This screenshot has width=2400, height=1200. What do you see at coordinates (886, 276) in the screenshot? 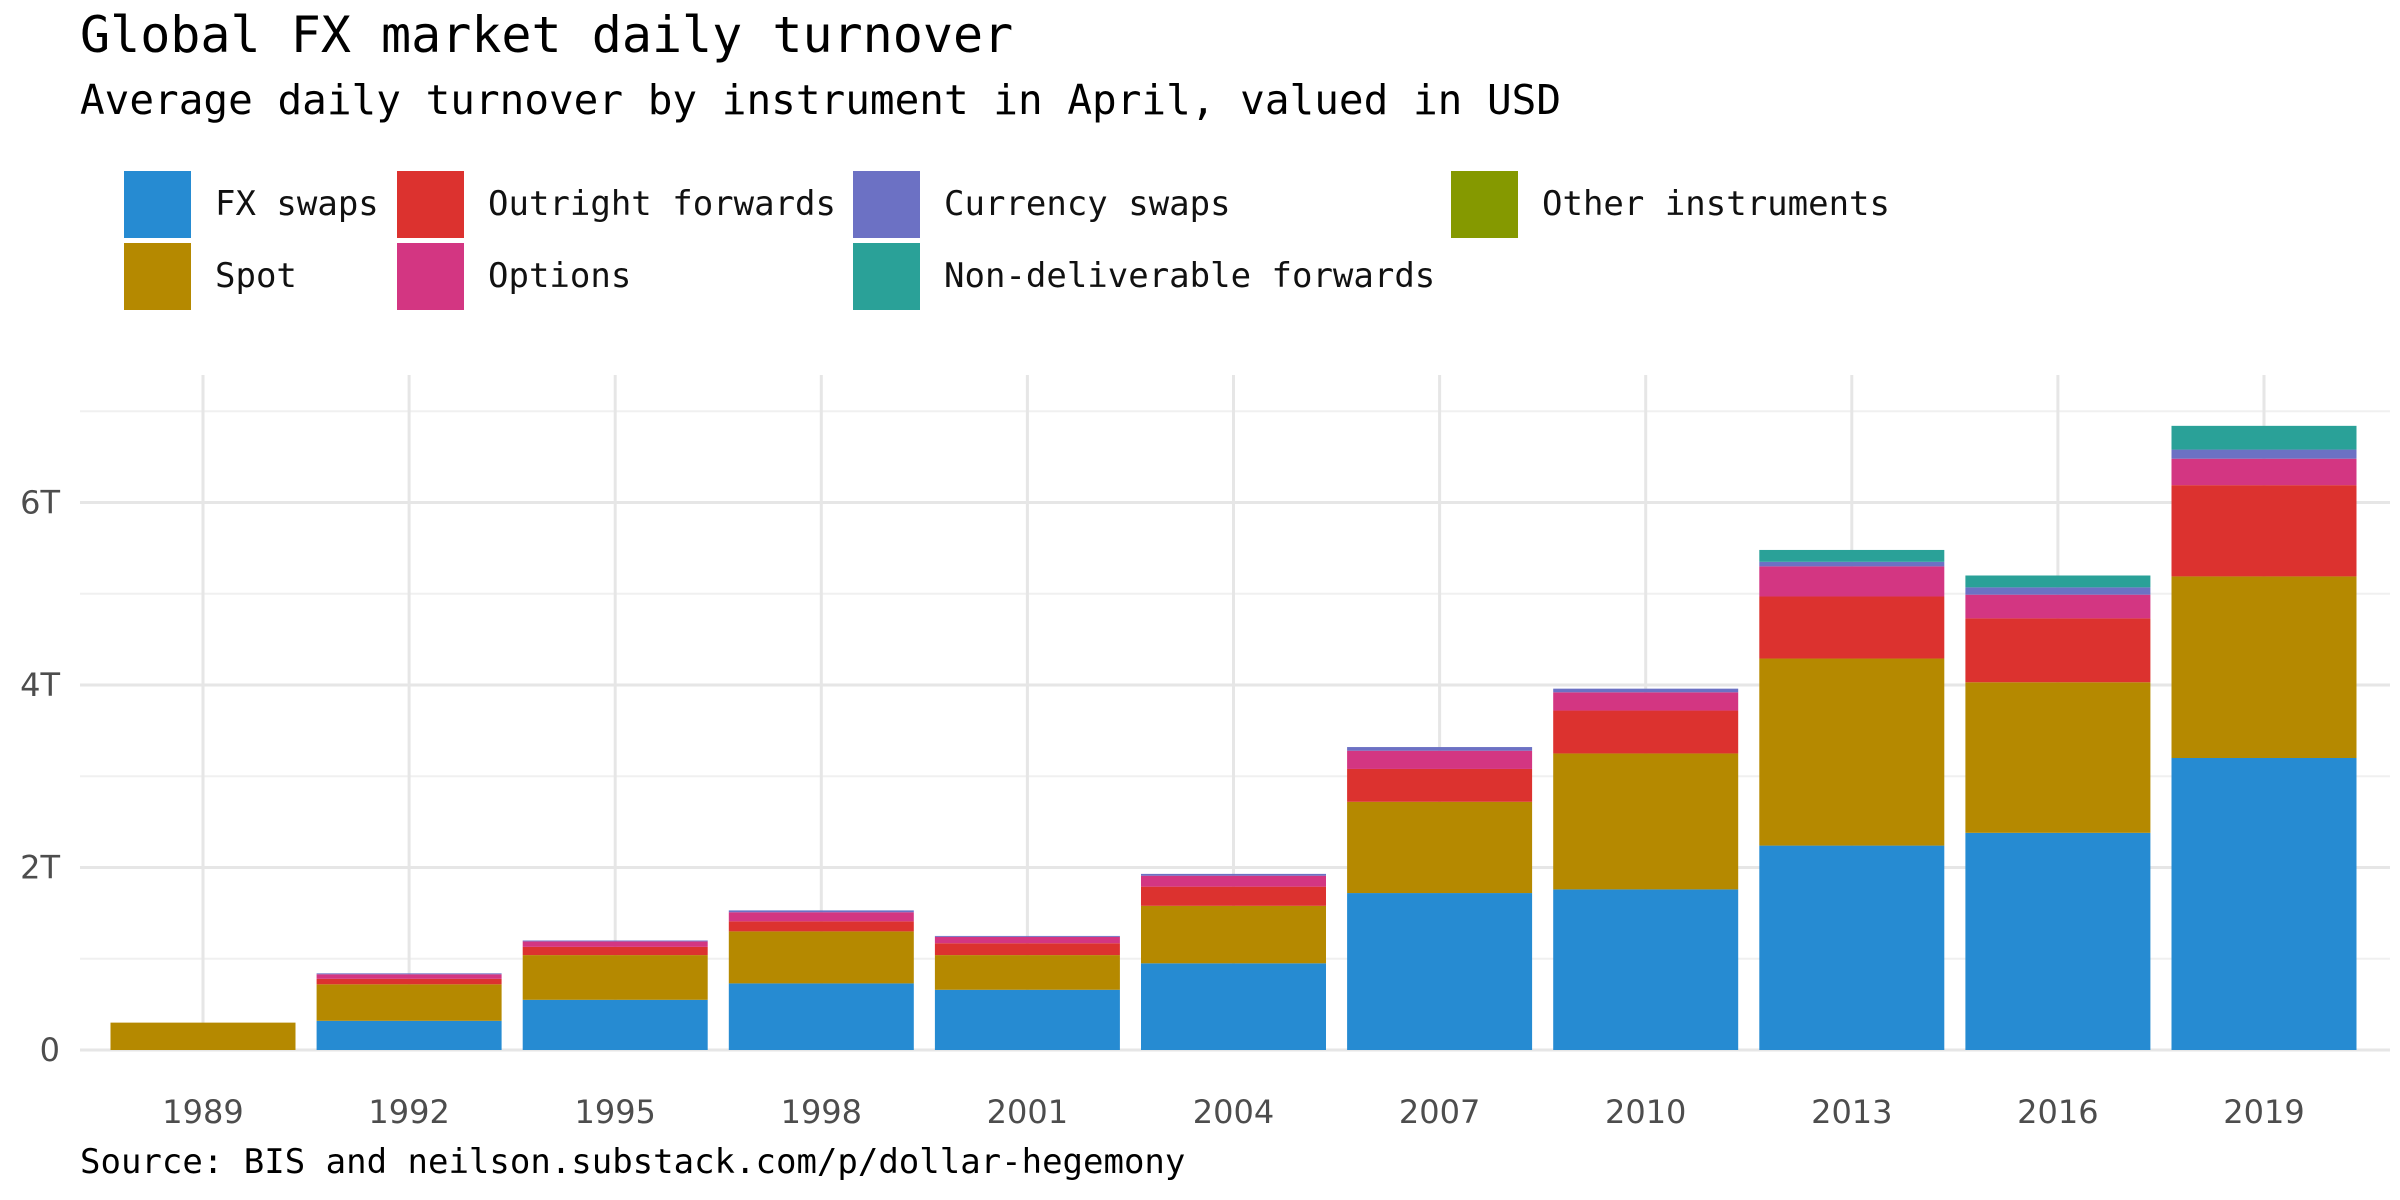
I see `legend-swatch-non-deliverable-forwards` at bounding box center [886, 276].